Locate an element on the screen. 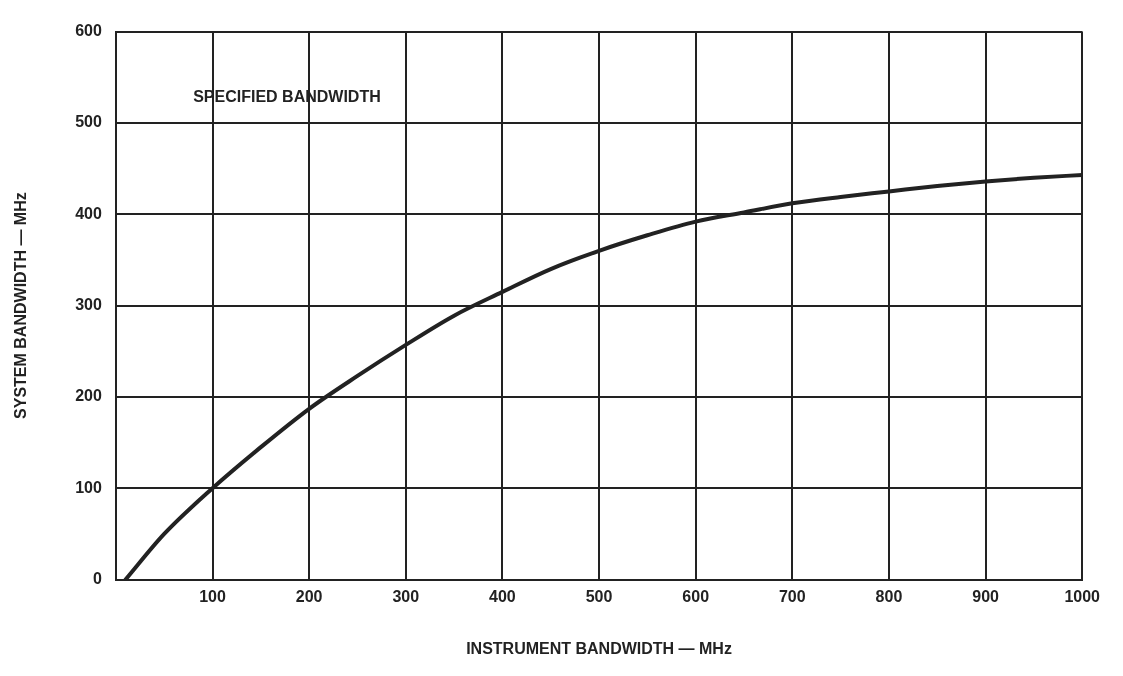 This screenshot has height=676, width=1123. x-tick-label: 900 is located at coordinates (986, 596).